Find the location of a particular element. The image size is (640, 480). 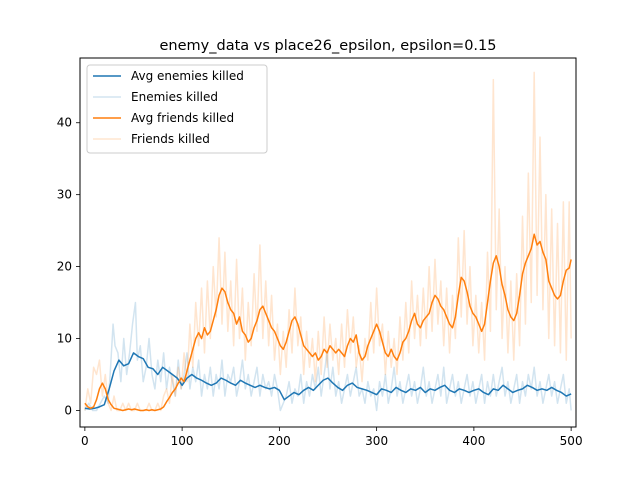

series-line-avg-enemies-killed is located at coordinates (328, 381).